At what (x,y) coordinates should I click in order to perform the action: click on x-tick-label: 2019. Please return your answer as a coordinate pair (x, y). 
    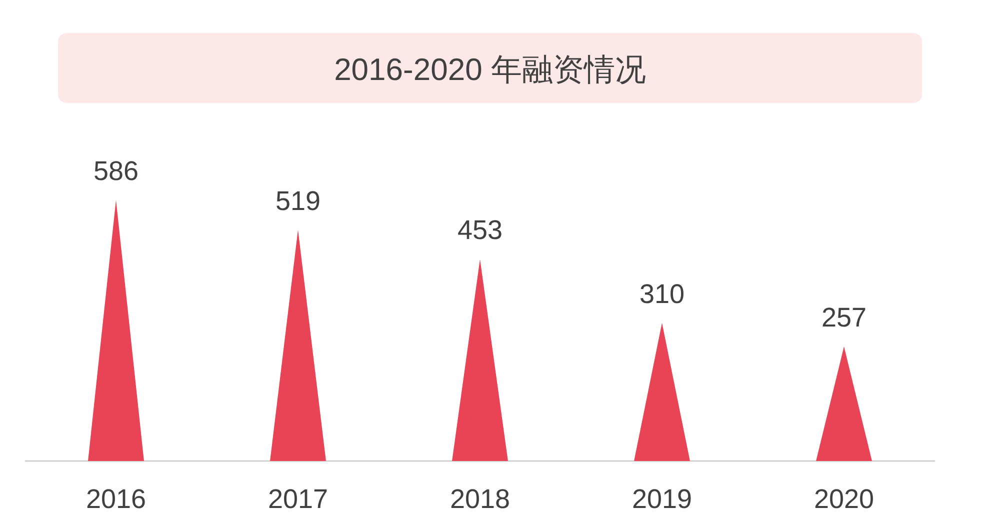
    Looking at the image, I should click on (662, 499).